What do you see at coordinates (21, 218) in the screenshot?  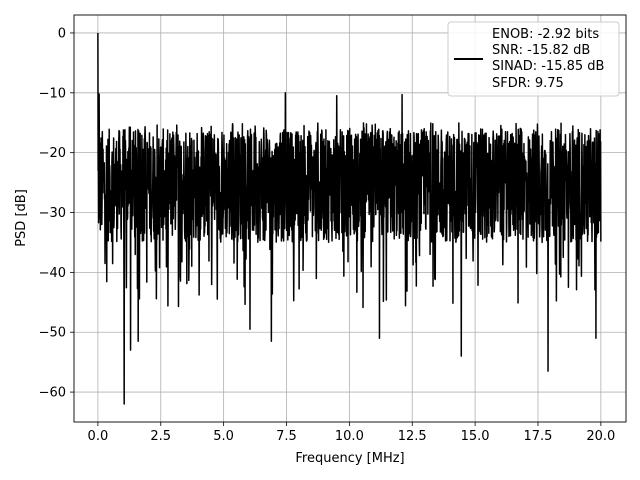 I see `y-axis-label: PSD [dB]` at bounding box center [21, 218].